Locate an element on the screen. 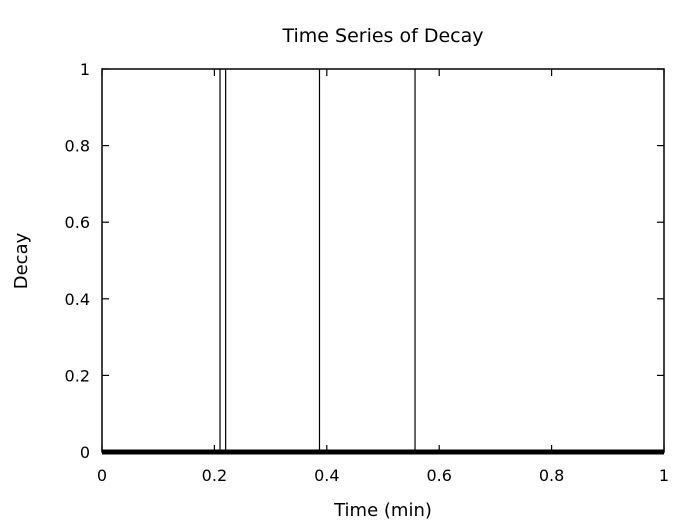  x-tick-label: 0 is located at coordinates (102, 475).